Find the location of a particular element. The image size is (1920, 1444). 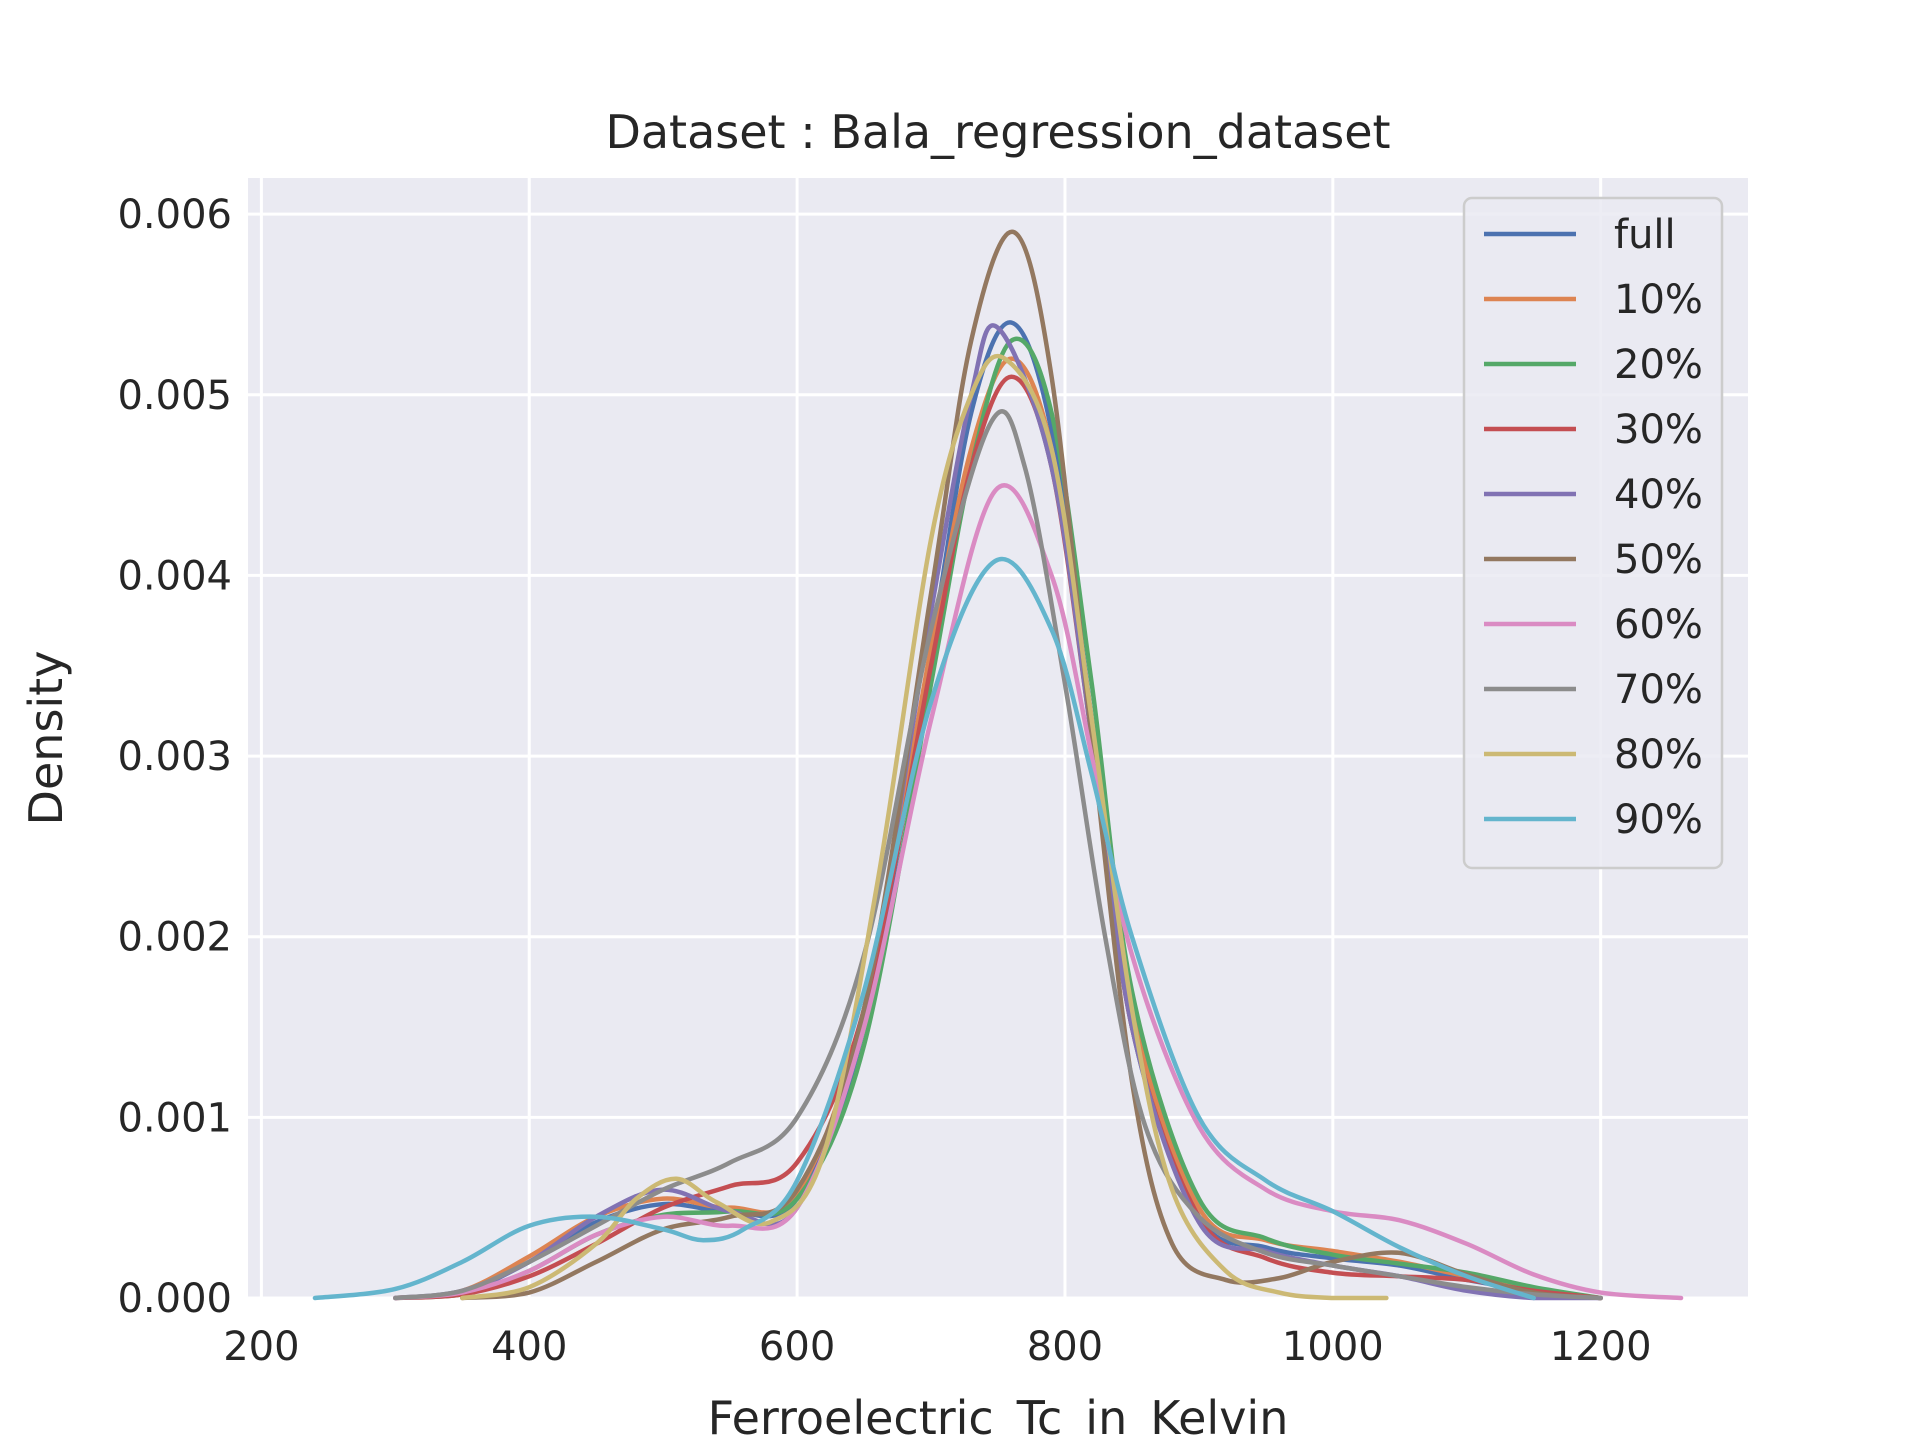

legend-label: 20% is located at coordinates (1658, 365).